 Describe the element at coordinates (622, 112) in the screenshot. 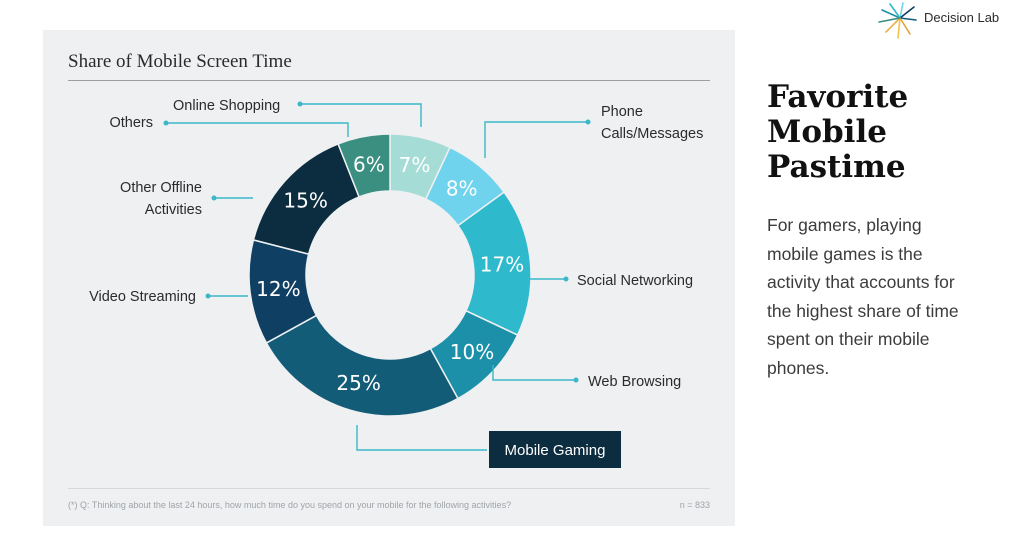

I see `category-label-phone-calls-messages: Phone` at that location.